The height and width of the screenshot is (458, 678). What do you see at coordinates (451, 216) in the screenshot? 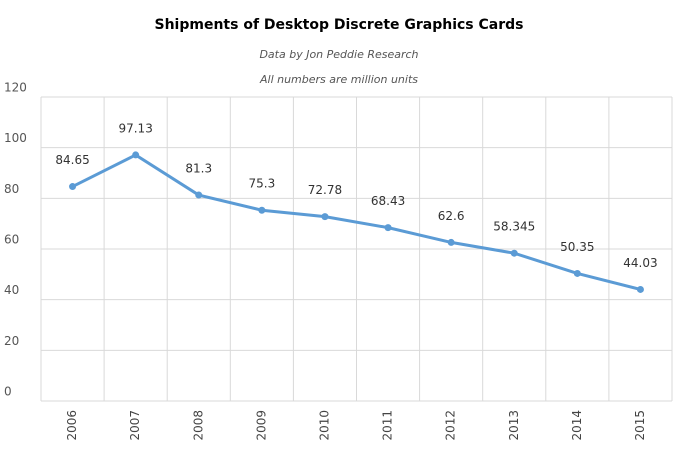
I see `value-label: 62.6` at bounding box center [451, 216].